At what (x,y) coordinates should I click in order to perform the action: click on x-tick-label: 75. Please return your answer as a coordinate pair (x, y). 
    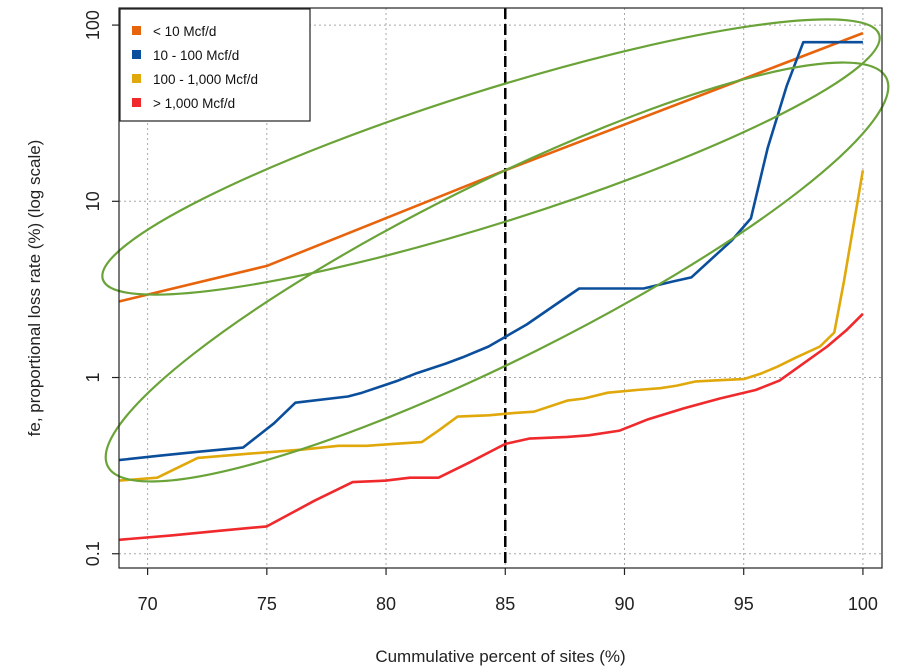
    Looking at the image, I should click on (267, 604).